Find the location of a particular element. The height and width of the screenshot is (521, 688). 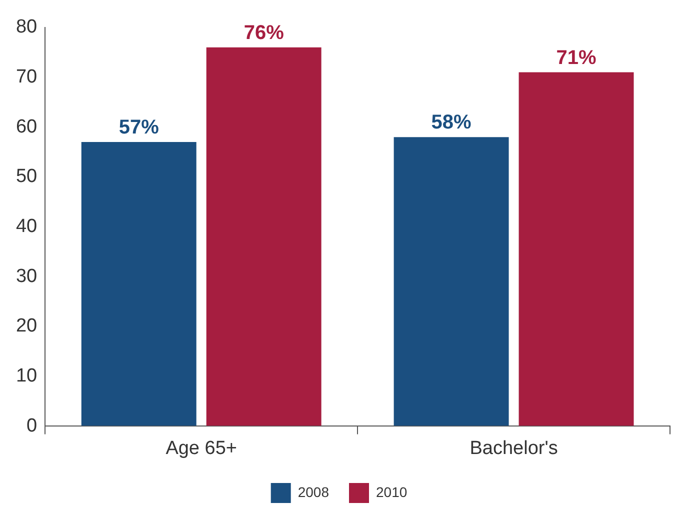

data-label: 58% is located at coordinates (451, 123).